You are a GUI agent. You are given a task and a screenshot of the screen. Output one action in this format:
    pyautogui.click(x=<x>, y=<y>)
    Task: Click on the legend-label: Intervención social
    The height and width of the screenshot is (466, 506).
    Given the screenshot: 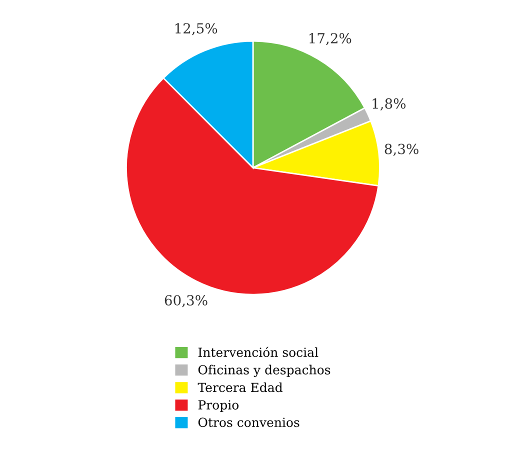 What is the action you would take?
    pyautogui.click(x=258, y=352)
    